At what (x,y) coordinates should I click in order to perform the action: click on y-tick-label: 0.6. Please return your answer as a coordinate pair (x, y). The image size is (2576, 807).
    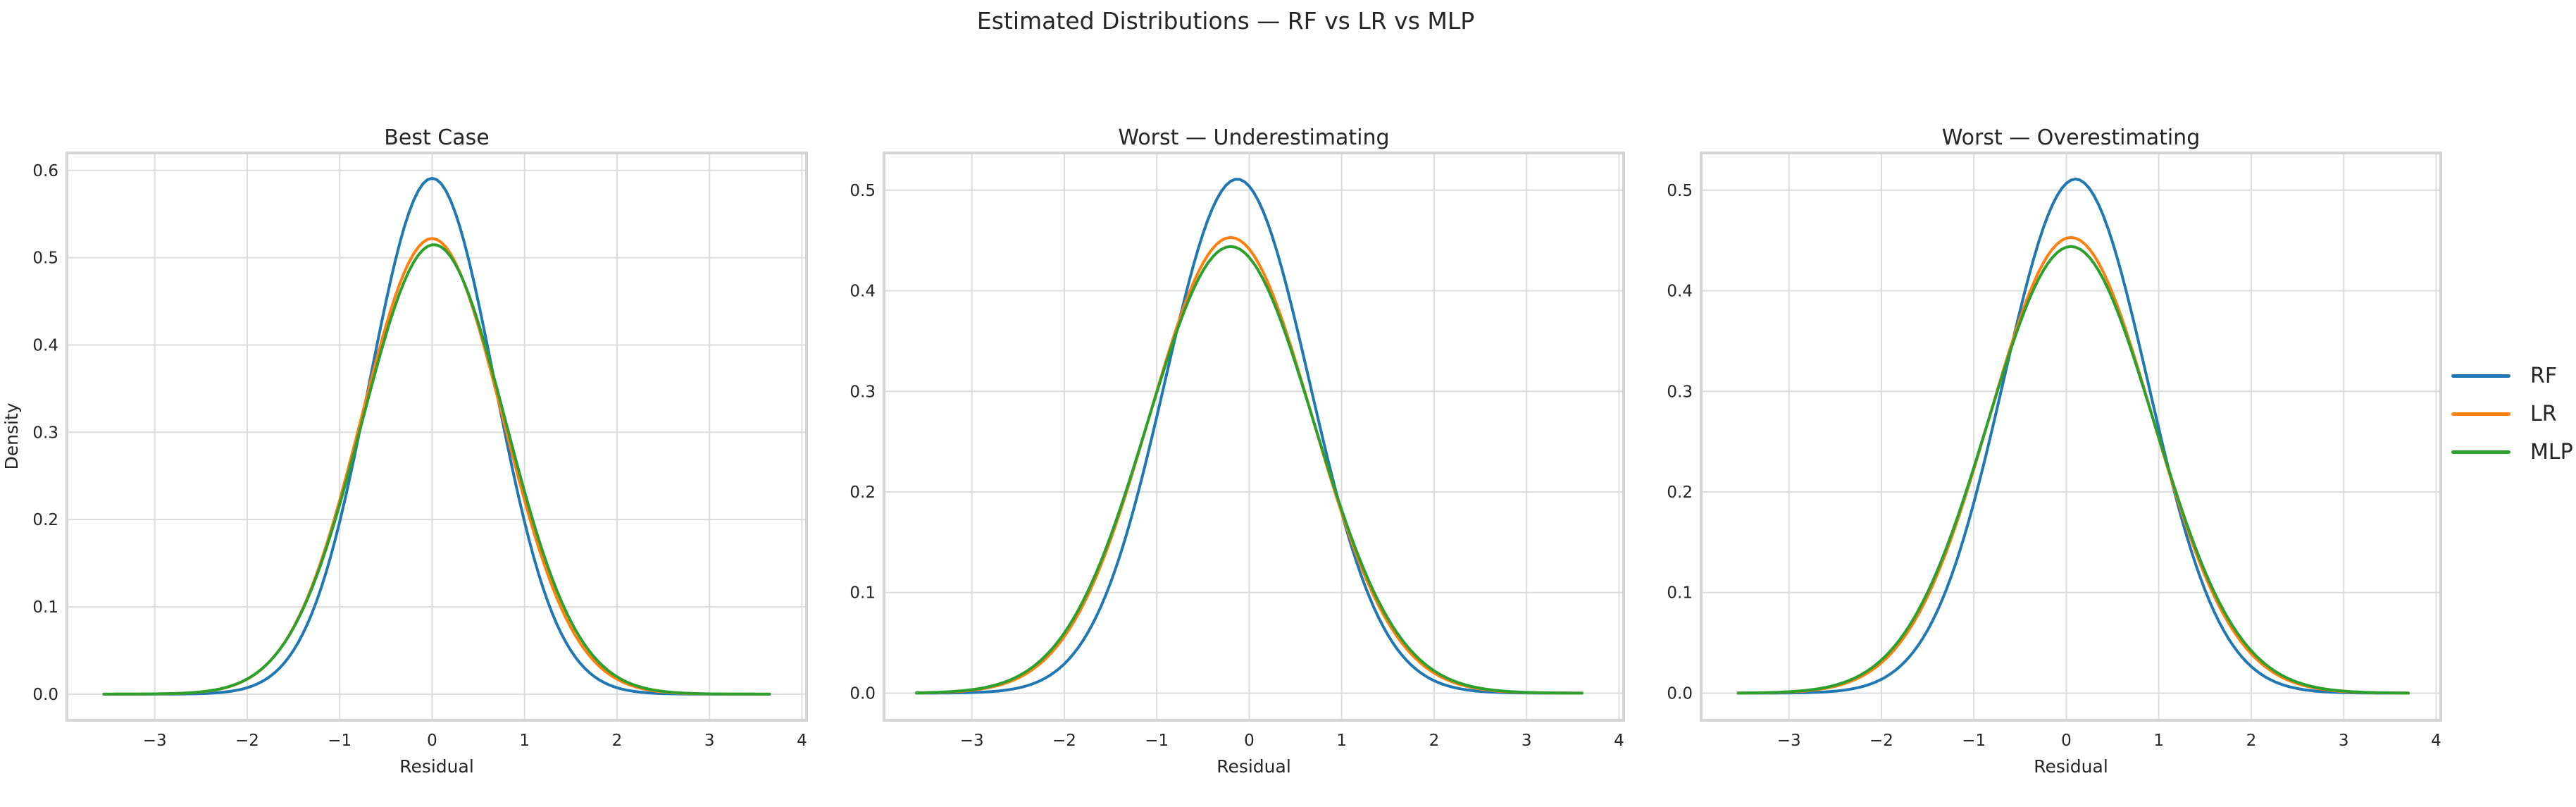
    Looking at the image, I should click on (45, 171).